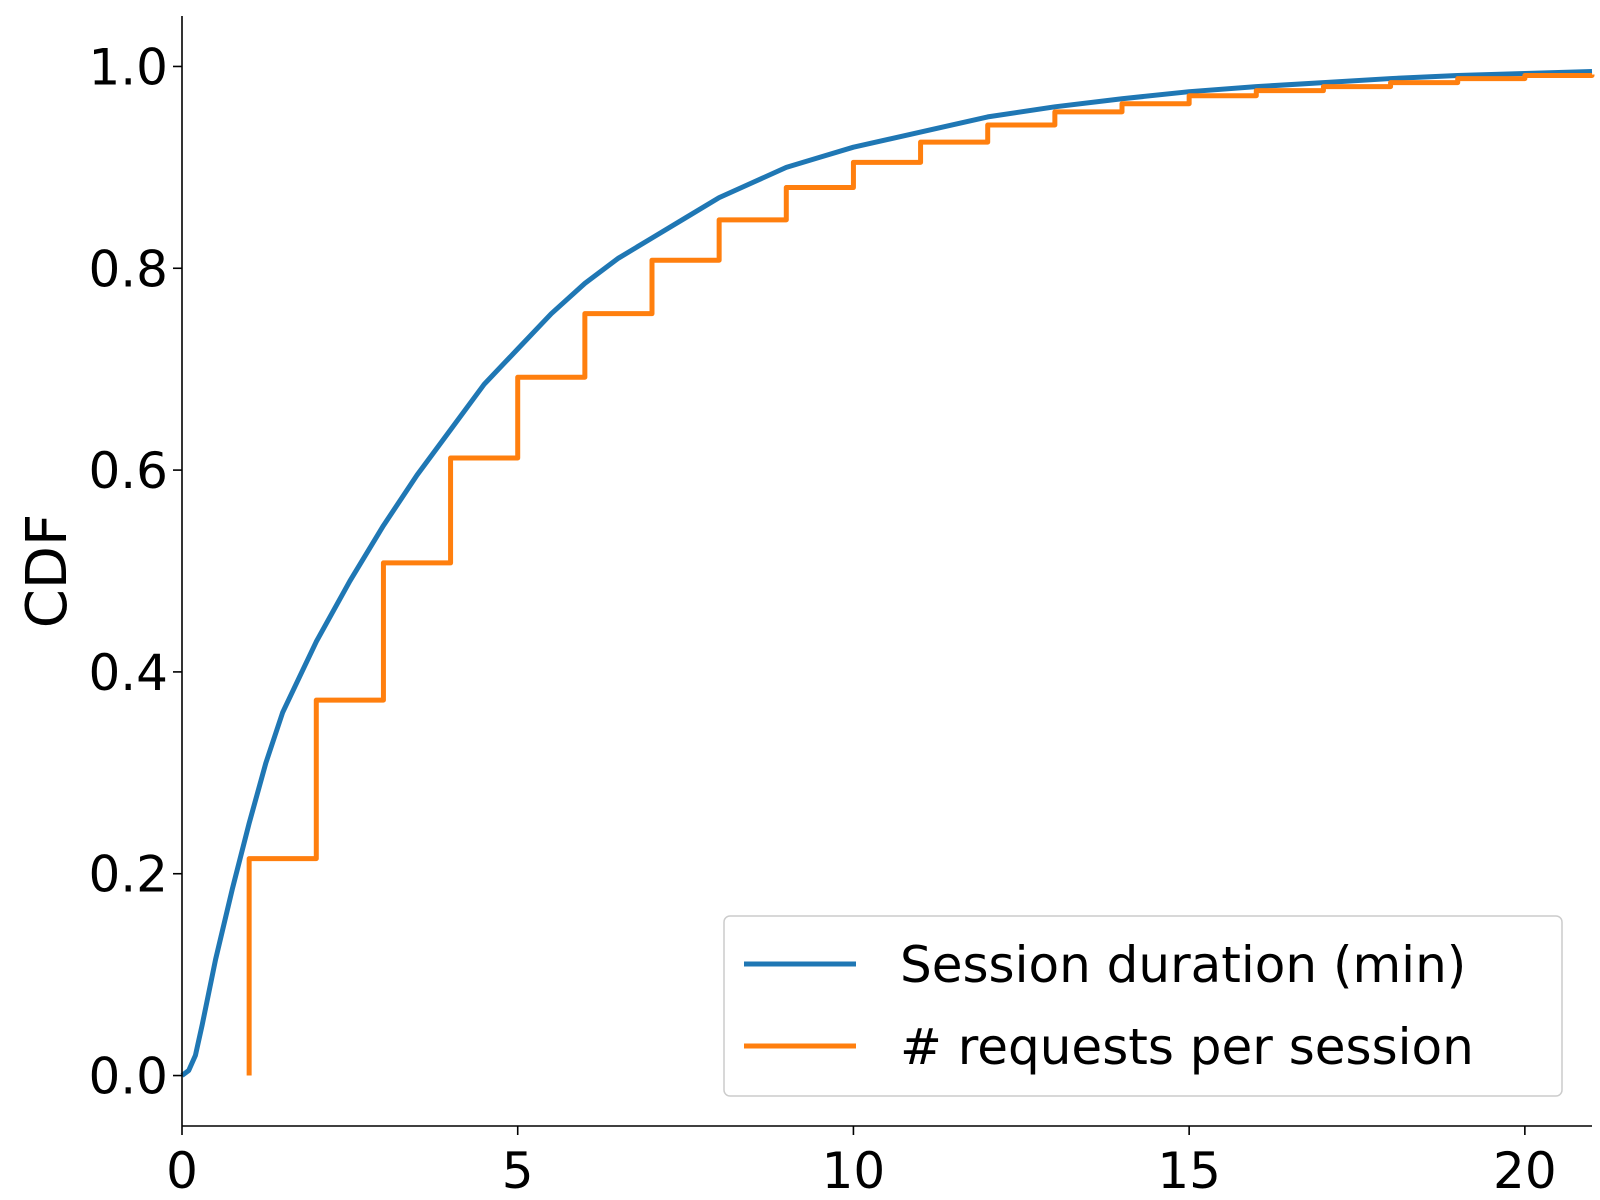 The image size is (1600, 1200). I want to click on x-tick-label: 5, so click(518, 1171).